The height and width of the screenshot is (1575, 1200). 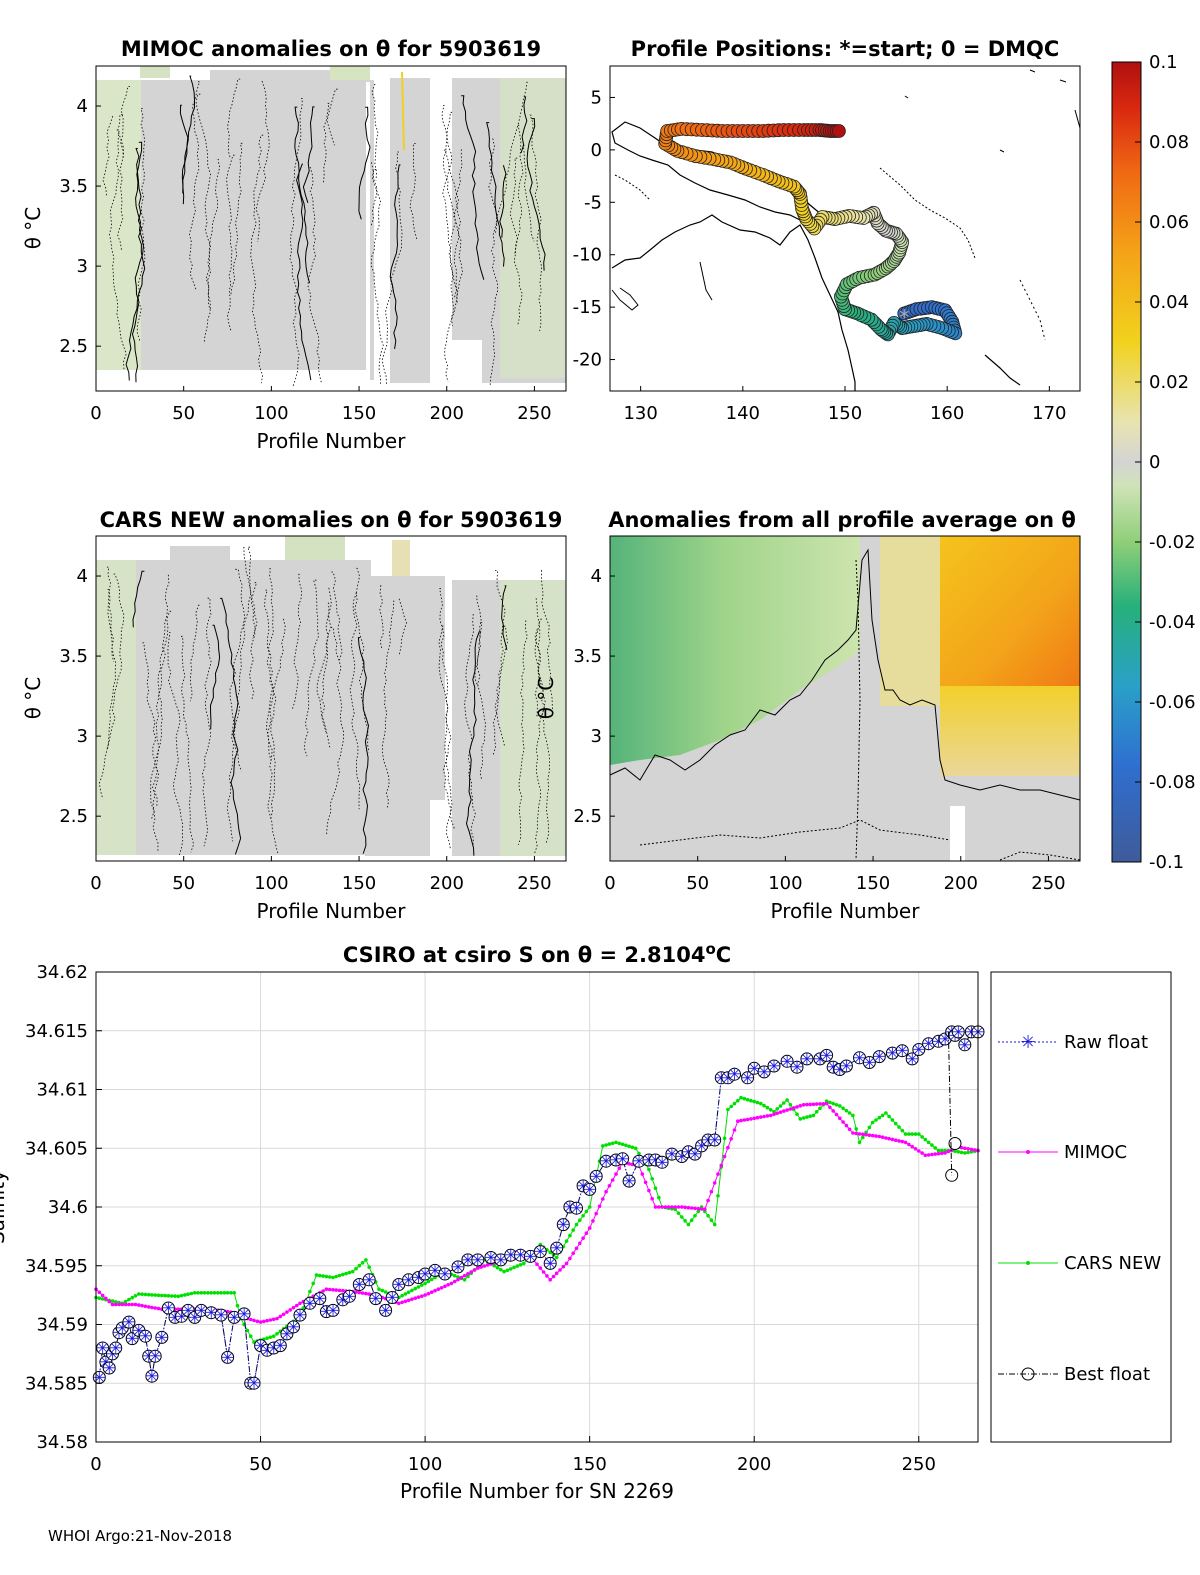 I want to click on colorbar-tick-label: -0.02, so click(x=1172, y=542).